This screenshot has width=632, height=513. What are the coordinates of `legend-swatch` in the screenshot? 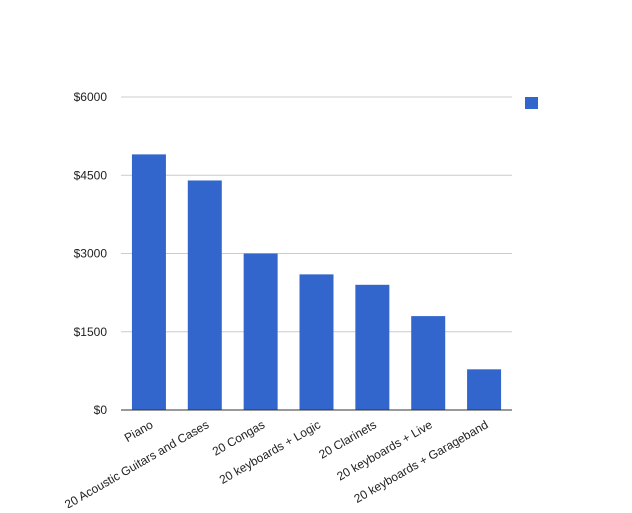 It's located at (531, 103).